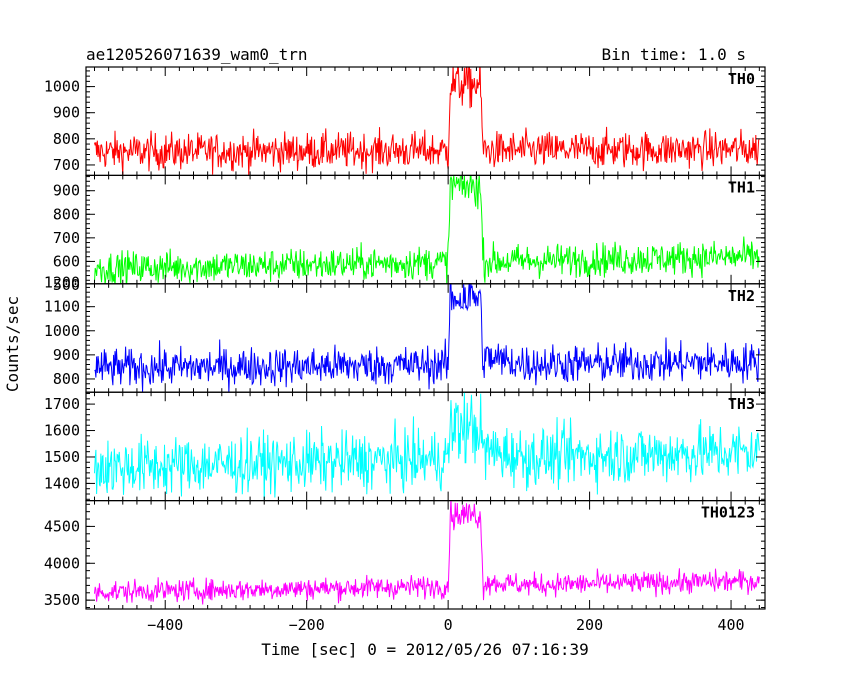 The width and height of the screenshot is (850, 680). Describe the element at coordinates (589, 625) in the screenshot. I see `x-tick-label: 200` at that location.